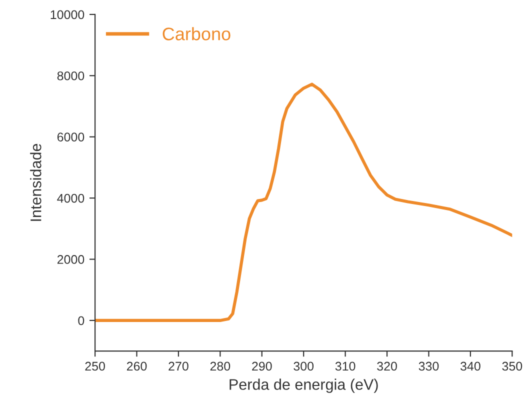 This screenshot has height=413, width=528. I want to click on x-tick-label: 310, so click(345, 366).